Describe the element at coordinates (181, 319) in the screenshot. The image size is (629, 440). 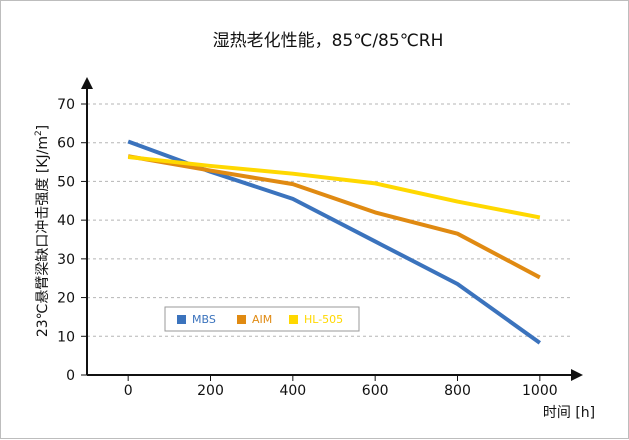
I see `legend-swatch-mbs` at that location.